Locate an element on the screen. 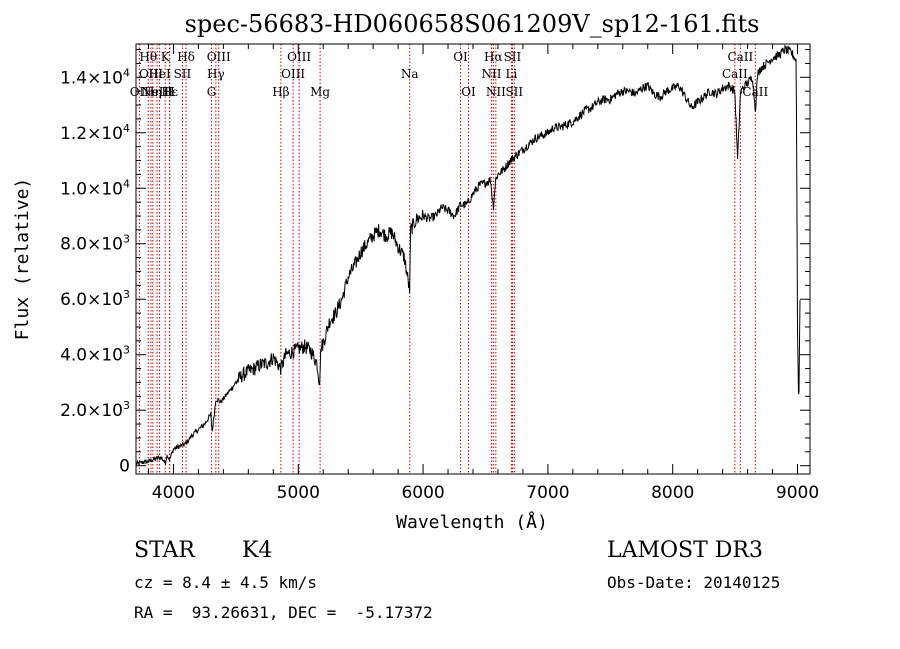 This screenshot has height=649, width=900. redshift-cz: cz = 8.4 ± 4.5 km/s is located at coordinates (226, 582).